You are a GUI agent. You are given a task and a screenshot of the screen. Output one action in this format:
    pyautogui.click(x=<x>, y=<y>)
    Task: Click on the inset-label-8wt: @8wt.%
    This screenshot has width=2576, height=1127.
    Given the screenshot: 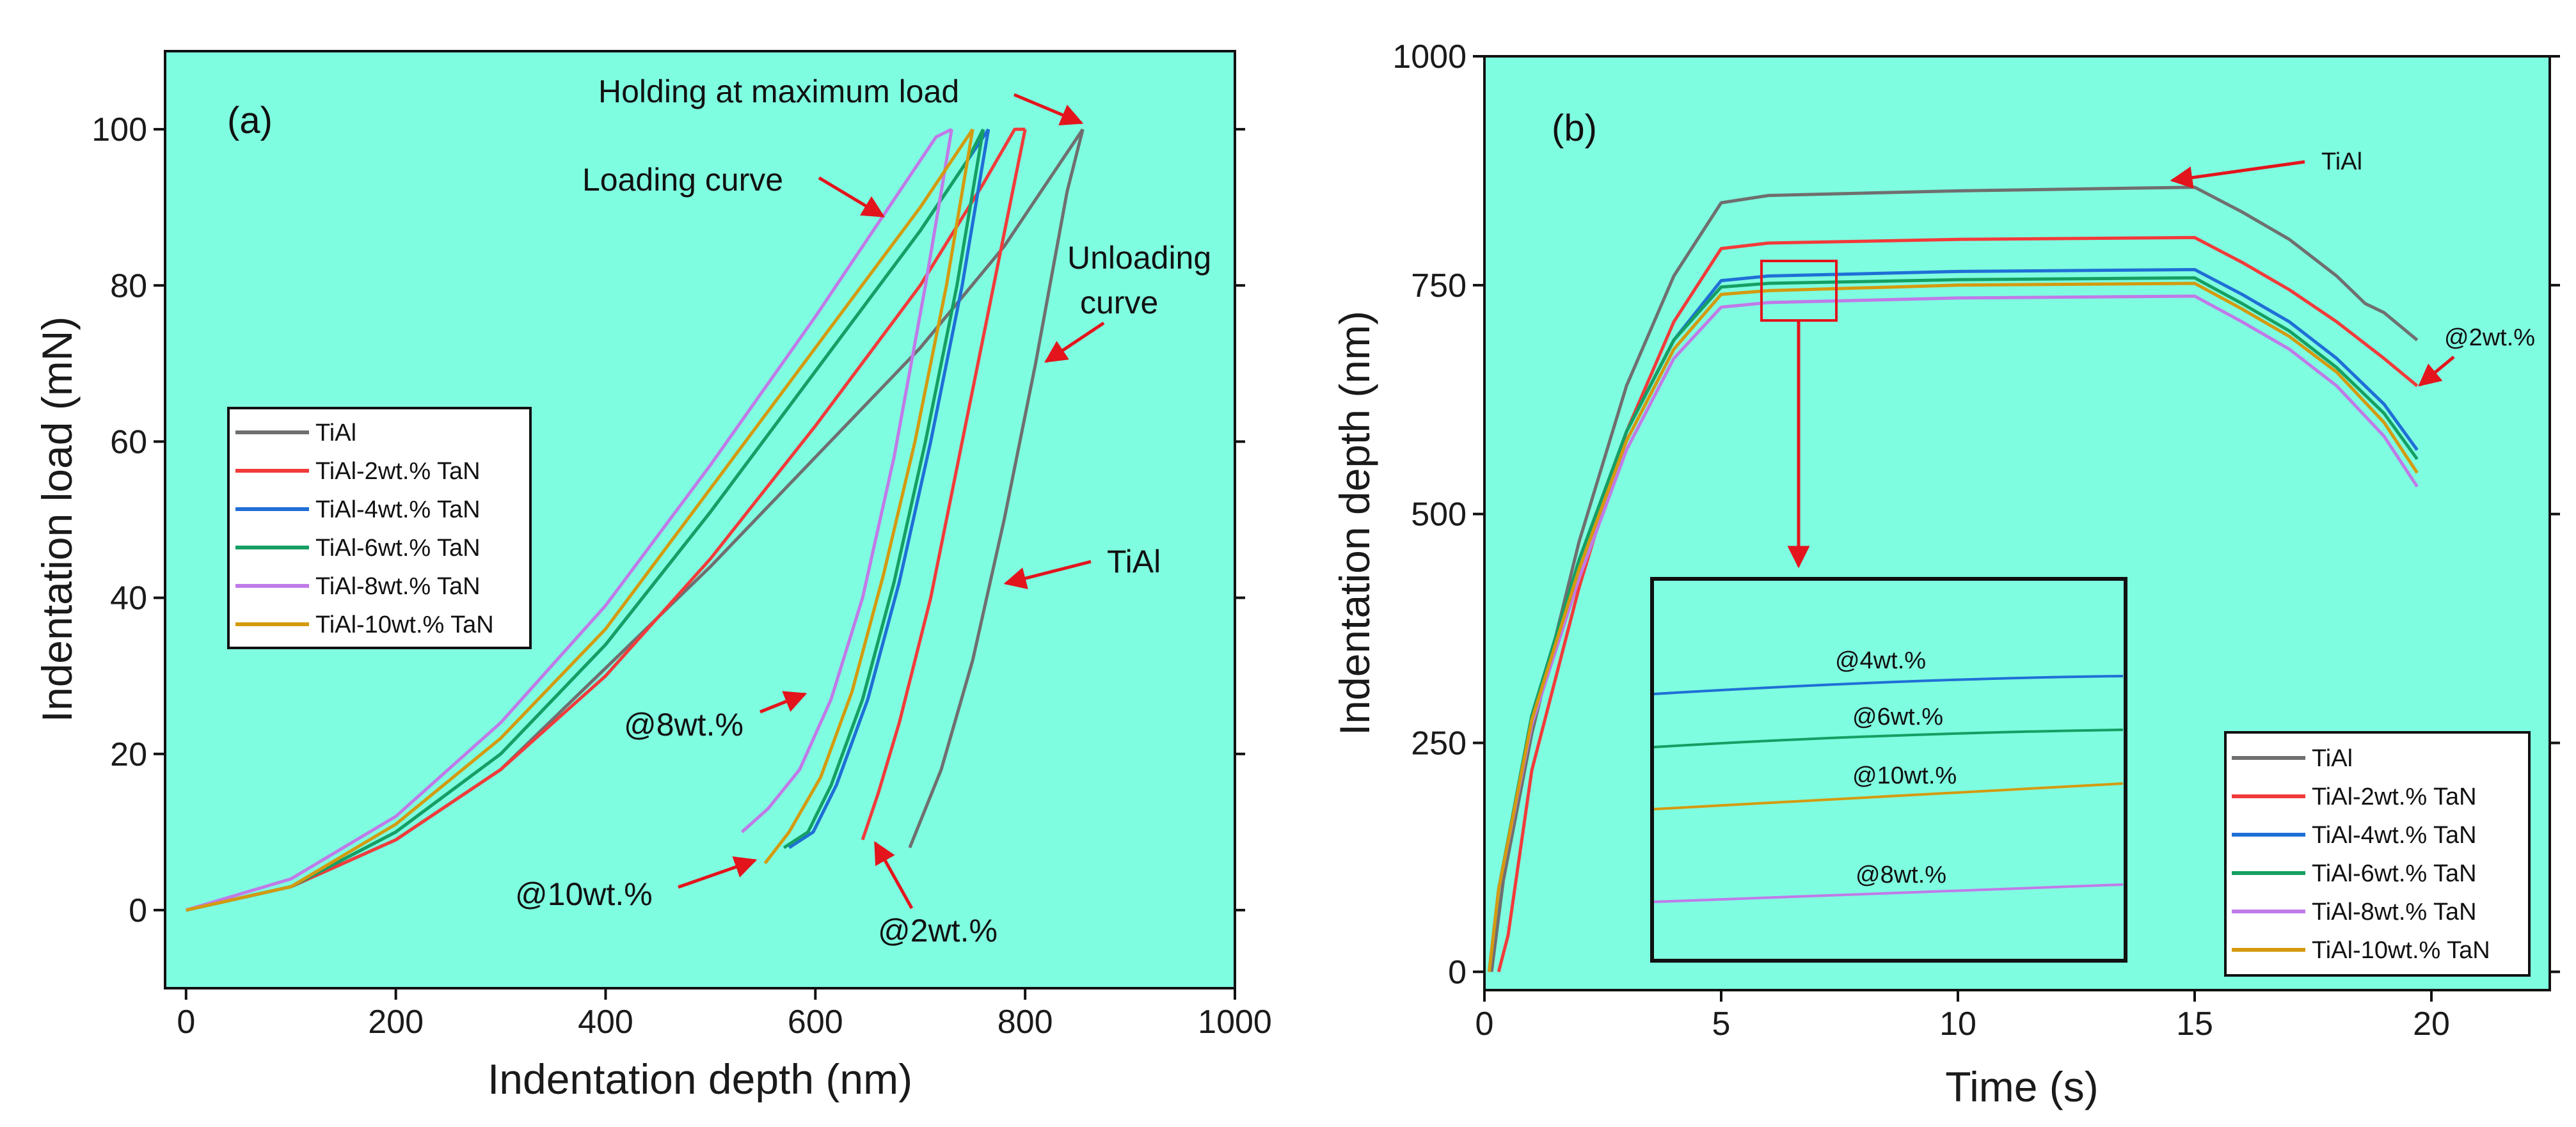 What is the action you would take?
    pyautogui.click(x=1901, y=875)
    